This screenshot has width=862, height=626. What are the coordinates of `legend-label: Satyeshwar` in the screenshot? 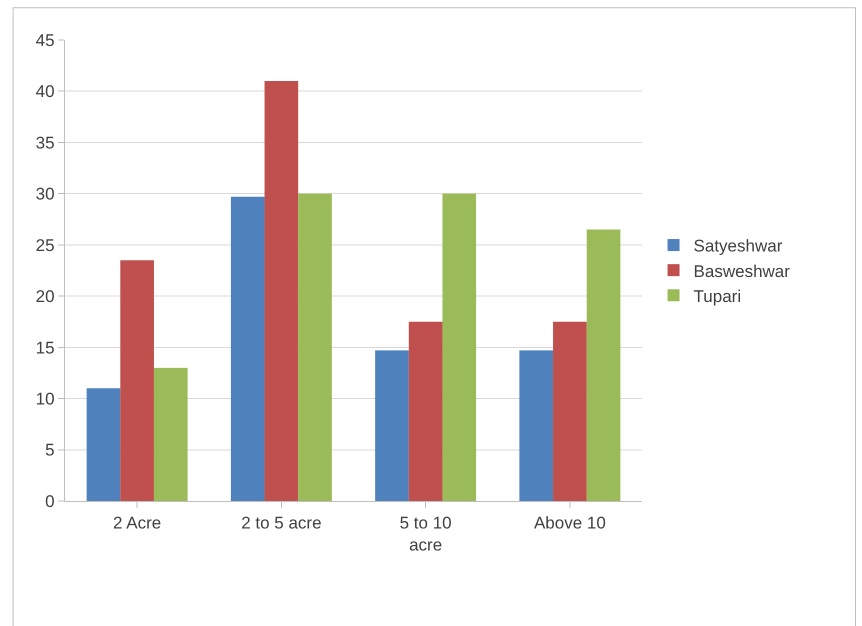 It's located at (738, 246).